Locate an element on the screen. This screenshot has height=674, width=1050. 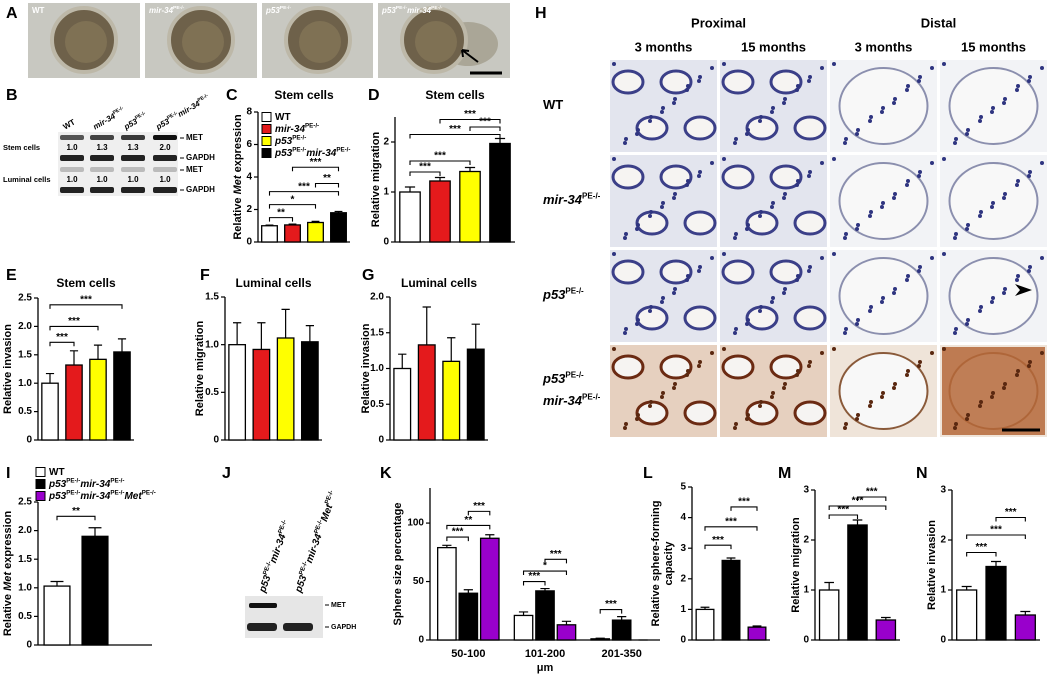
column-group: Distal is located at coordinates (938, 22).